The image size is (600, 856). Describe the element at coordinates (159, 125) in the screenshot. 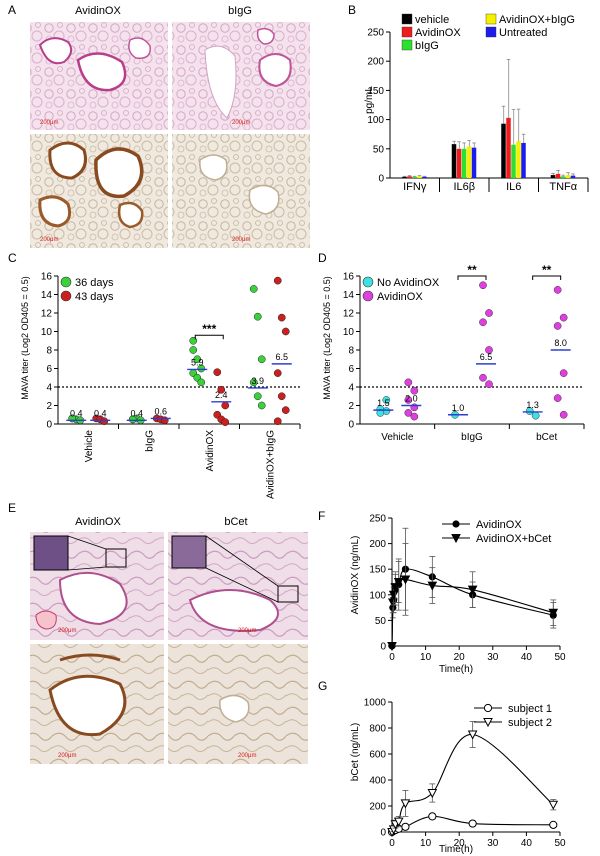

I see `panel-a: A AvidinOX bIgG 200μm 200μm 200μm 200μm` at that location.